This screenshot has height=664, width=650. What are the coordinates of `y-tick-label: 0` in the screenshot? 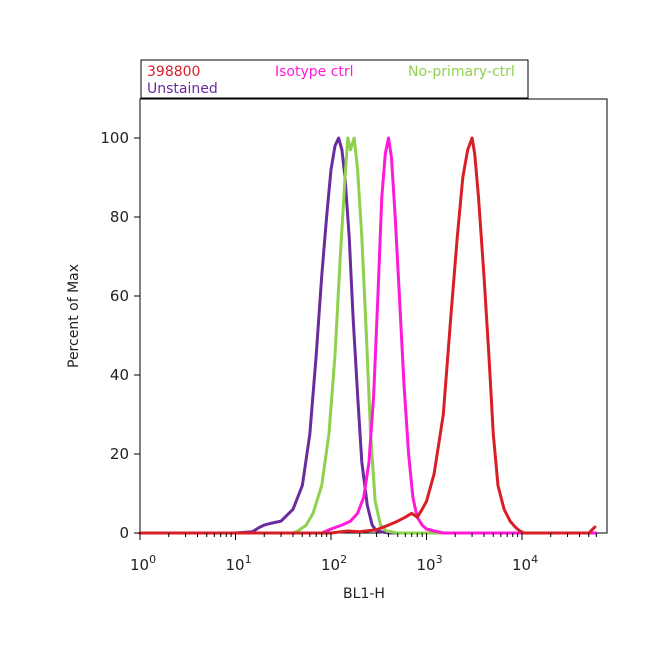 It's located at (124, 533).